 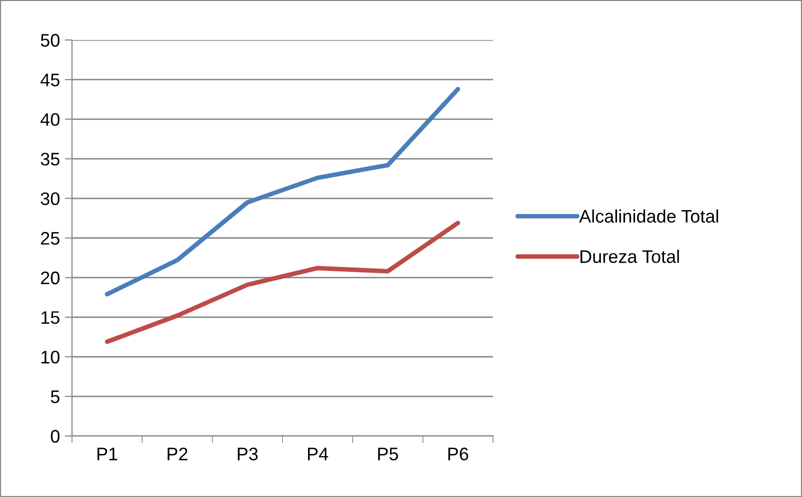 What do you see at coordinates (55, 436) in the screenshot?
I see `y-tick-label: 0` at bounding box center [55, 436].